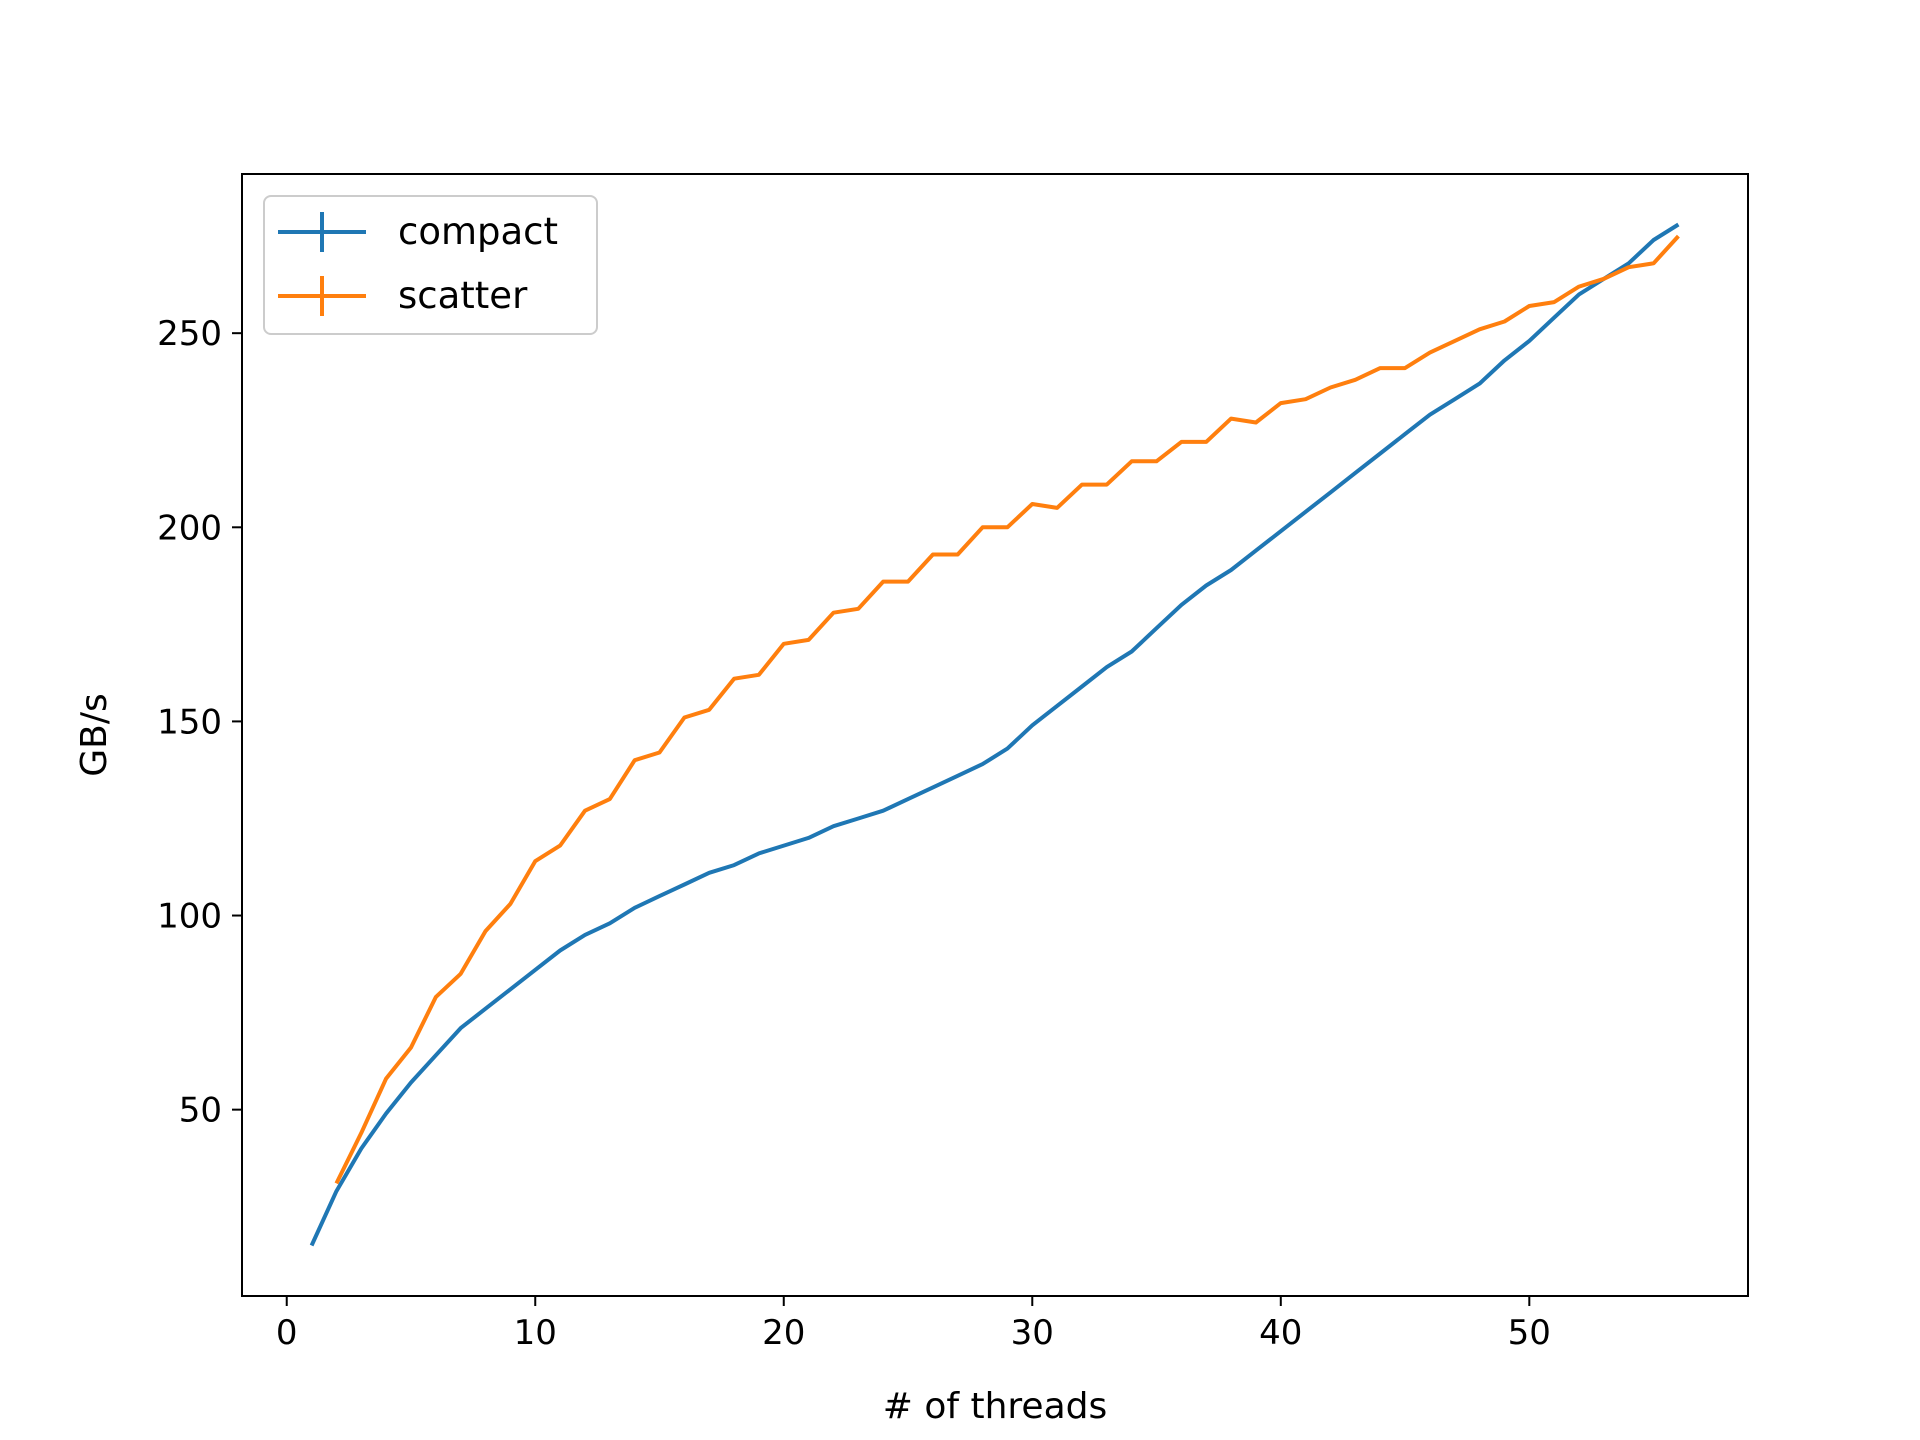 The width and height of the screenshot is (1920, 1440). What do you see at coordinates (535, 1333) in the screenshot?
I see `x-tick-label: 10` at bounding box center [535, 1333].